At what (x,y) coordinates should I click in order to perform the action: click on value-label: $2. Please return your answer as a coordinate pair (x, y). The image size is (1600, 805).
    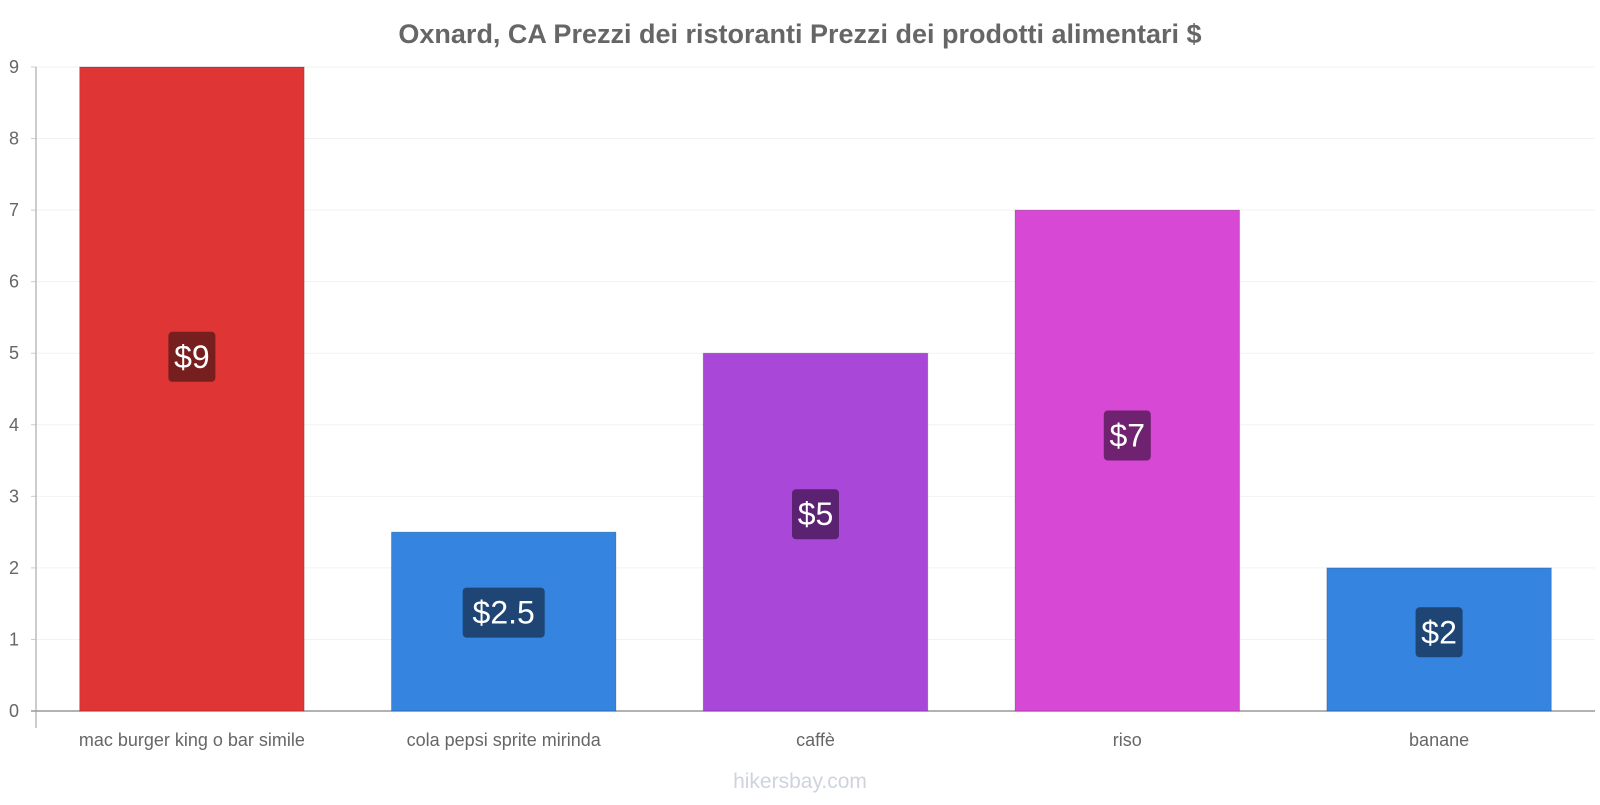
    Looking at the image, I should click on (1439, 632).